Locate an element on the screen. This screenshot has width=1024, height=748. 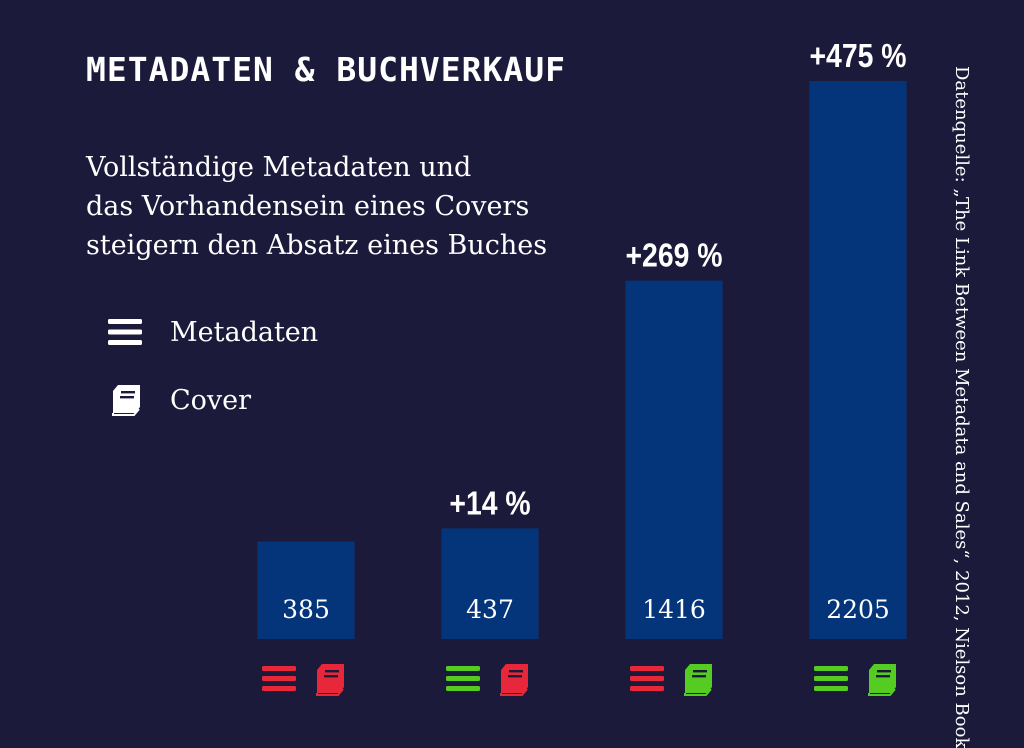
increase-label: +269 % is located at coordinates (673, 256).